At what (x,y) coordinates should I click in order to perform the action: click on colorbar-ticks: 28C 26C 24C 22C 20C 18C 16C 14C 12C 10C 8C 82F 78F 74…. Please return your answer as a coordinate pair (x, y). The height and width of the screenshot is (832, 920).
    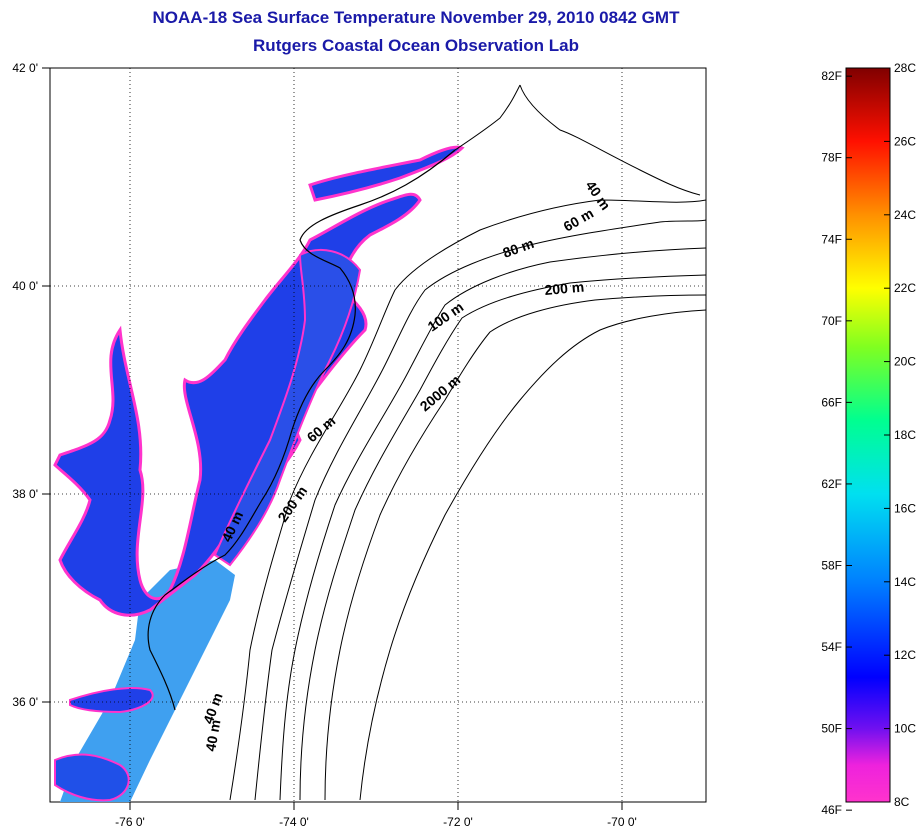
    Looking at the image, I should click on (868, 439).